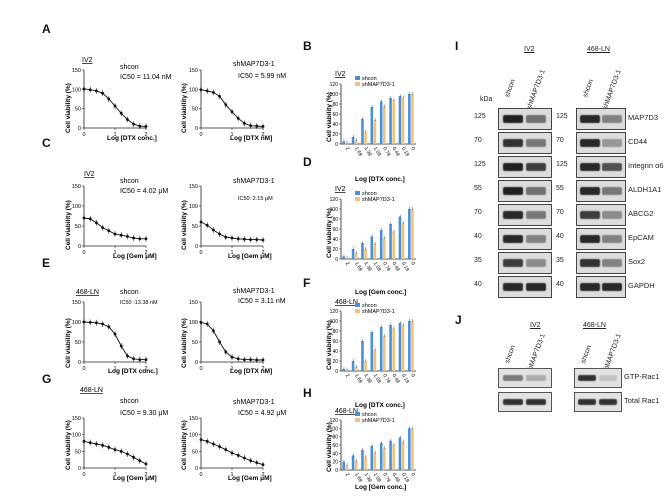  What do you see at coordinates (78, 110) in the screenshot?
I see `A-left-ytick-label: 50` at bounding box center [78, 110].